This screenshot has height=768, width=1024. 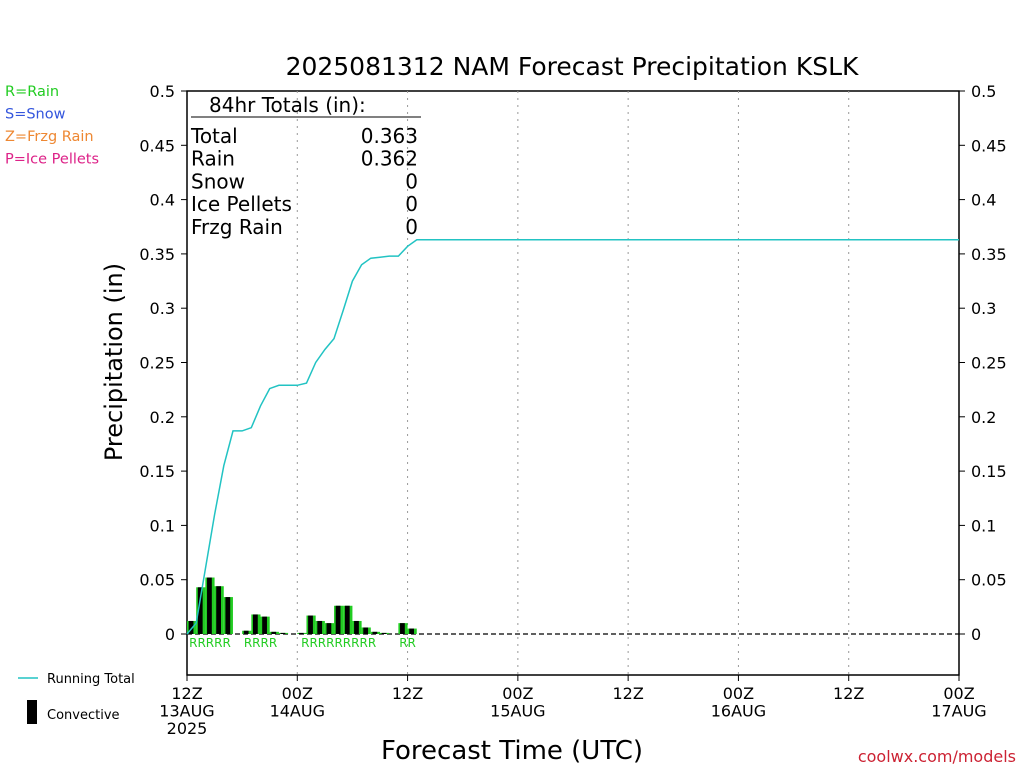 What do you see at coordinates (260, 643) in the screenshot?
I see `precip-type-label: RRRR` at bounding box center [260, 643].